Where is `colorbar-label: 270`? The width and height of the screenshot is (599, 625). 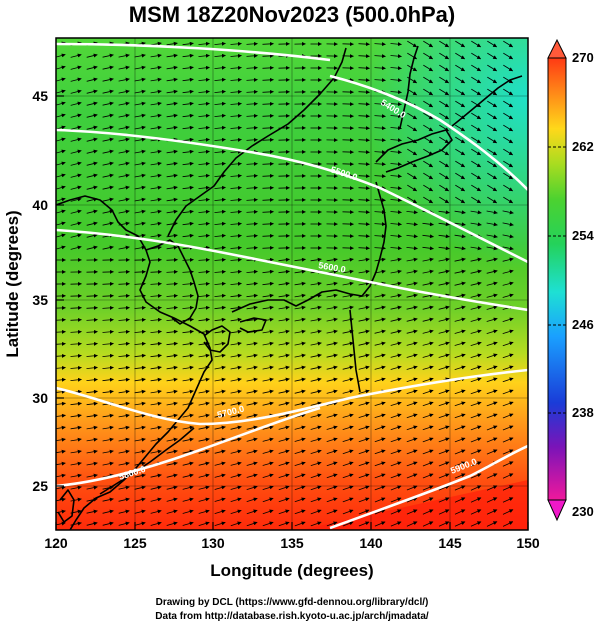 colorbar-label: 270 is located at coordinates (583, 57).